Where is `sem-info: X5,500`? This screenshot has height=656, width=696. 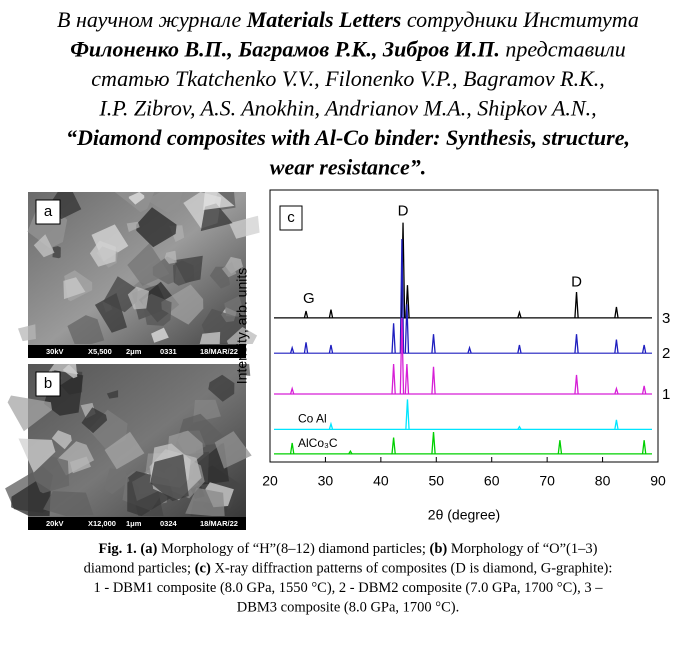
sem-info: X5,500 is located at coordinates (100, 351).